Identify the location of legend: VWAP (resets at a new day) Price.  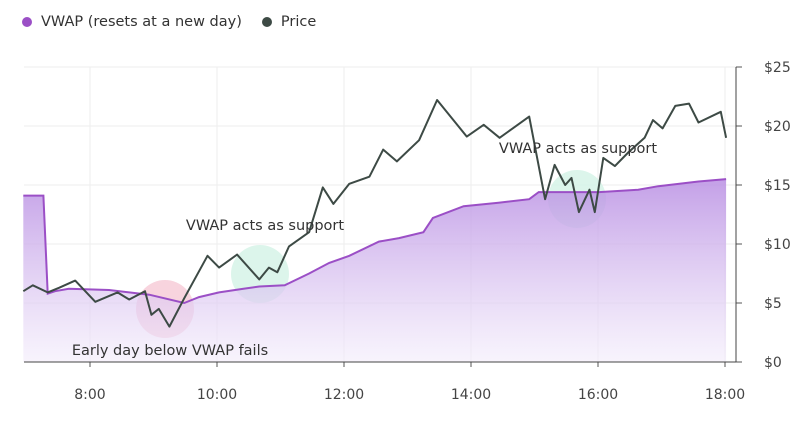
(179, 22).